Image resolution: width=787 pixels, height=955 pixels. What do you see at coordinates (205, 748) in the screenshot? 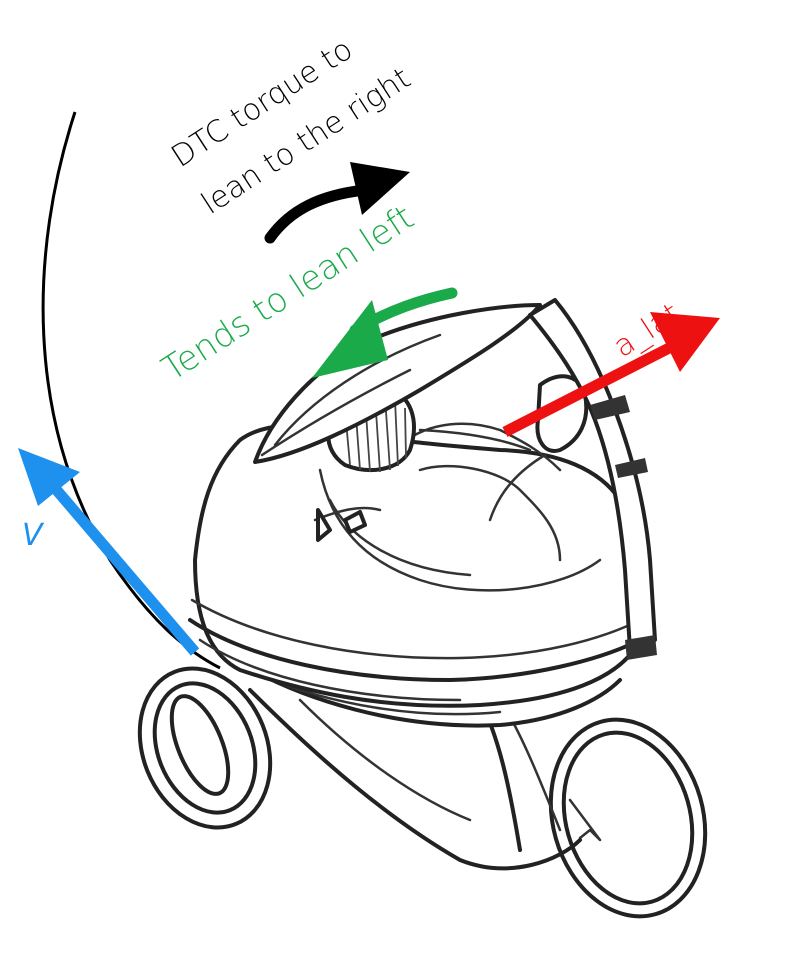
I see `rear-wheel-left` at bounding box center [205, 748].